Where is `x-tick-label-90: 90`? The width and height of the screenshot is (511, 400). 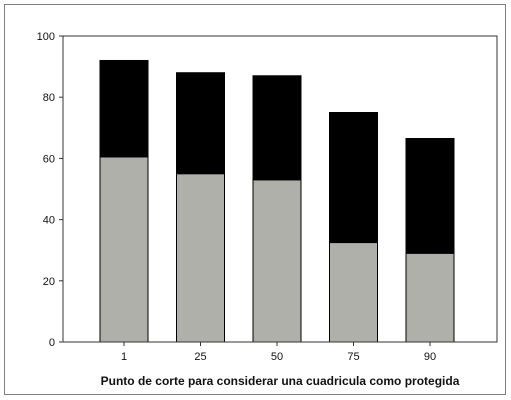 x-tick-label-90: 90 is located at coordinates (430, 357).